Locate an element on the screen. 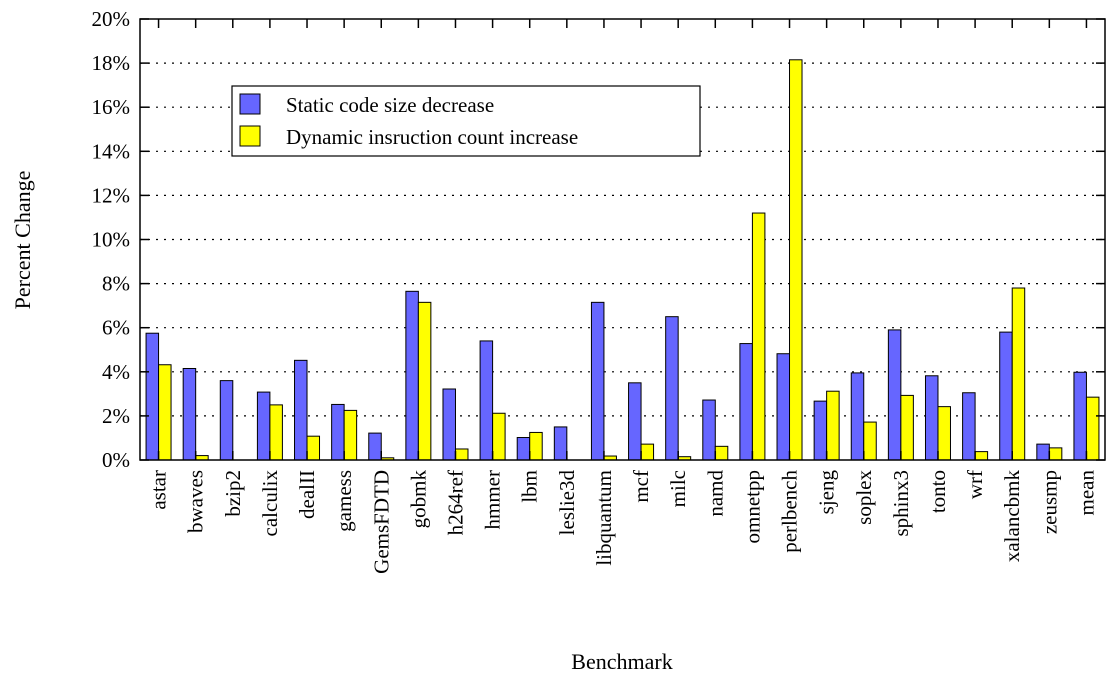 The image size is (1112, 682). y-tick-label: 4% is located at coordinates (116, 372).